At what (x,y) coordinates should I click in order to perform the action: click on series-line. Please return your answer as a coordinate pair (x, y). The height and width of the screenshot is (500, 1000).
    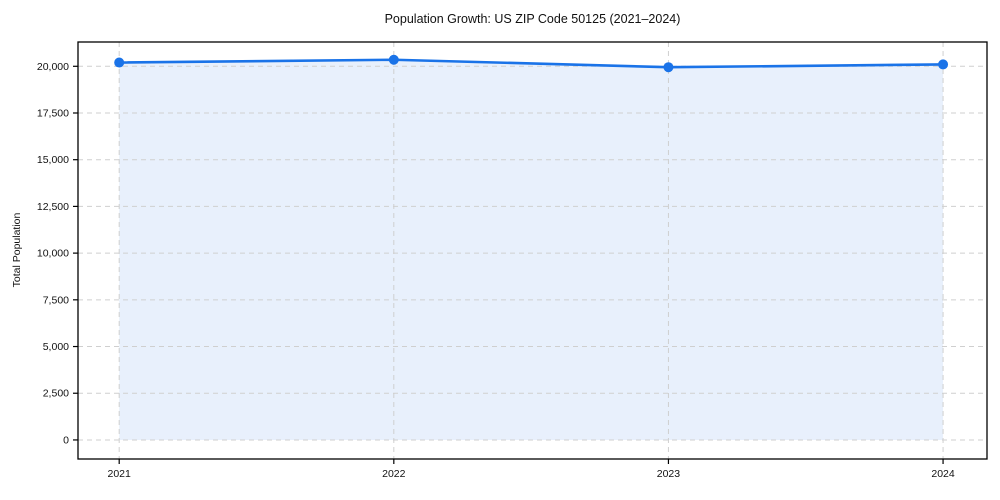
    Looking at the image, I should click on (531, 63).